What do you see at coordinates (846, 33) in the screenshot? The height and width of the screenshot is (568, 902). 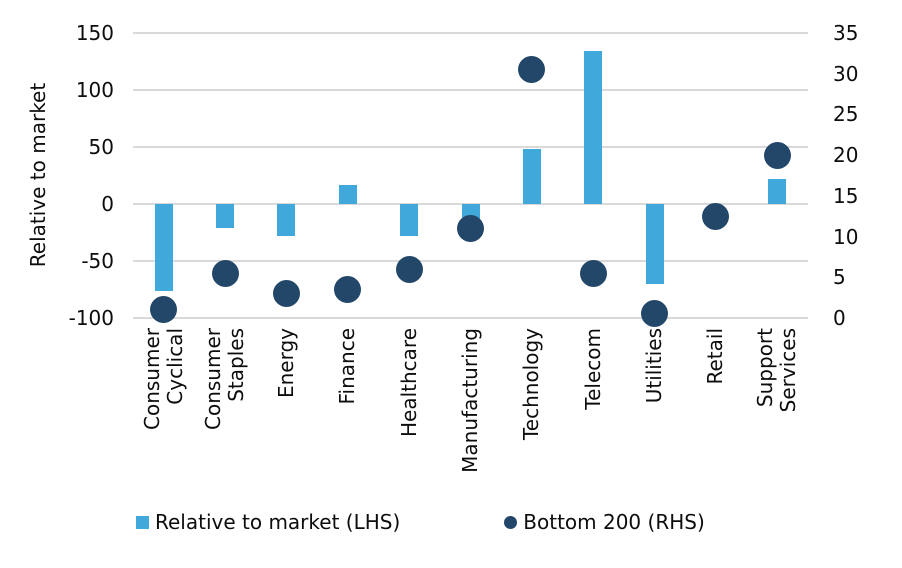 I see `right-axis-tick-label: 35` at bounding box center [846, 33].